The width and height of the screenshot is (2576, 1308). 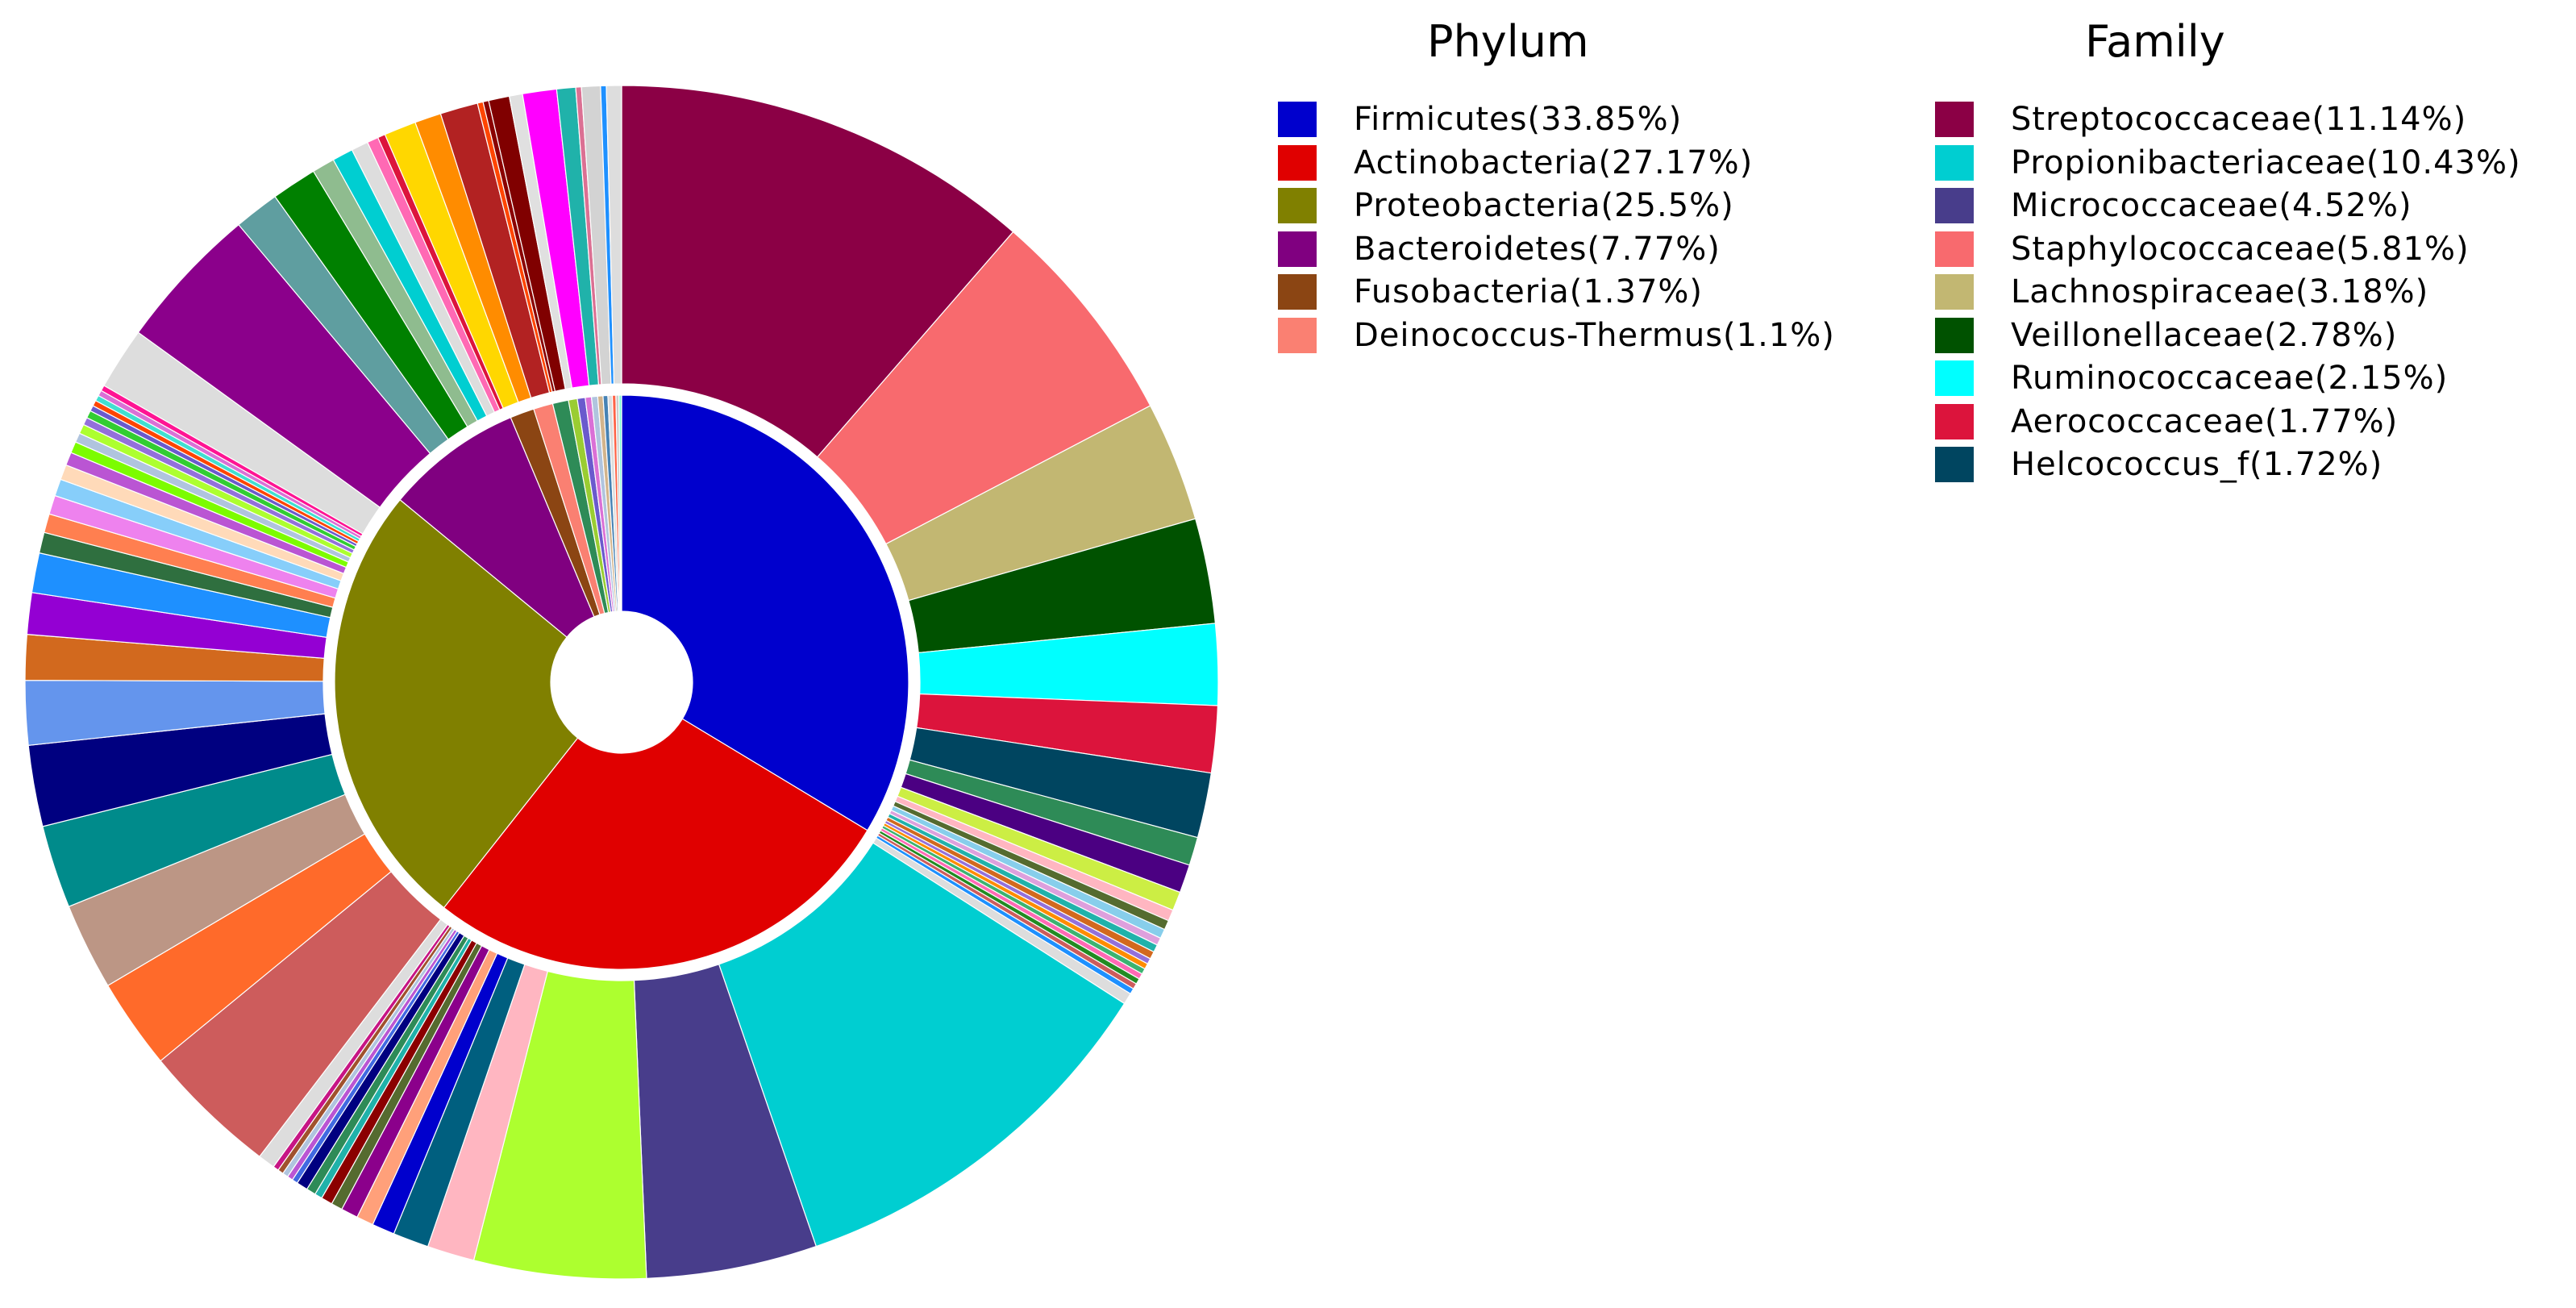 What do you see at coordinates (1594, 335) in the screenshot?
I see `legend-label: Deinococcus-Thermus(1.1%)` at bounding box center [1594, 335].